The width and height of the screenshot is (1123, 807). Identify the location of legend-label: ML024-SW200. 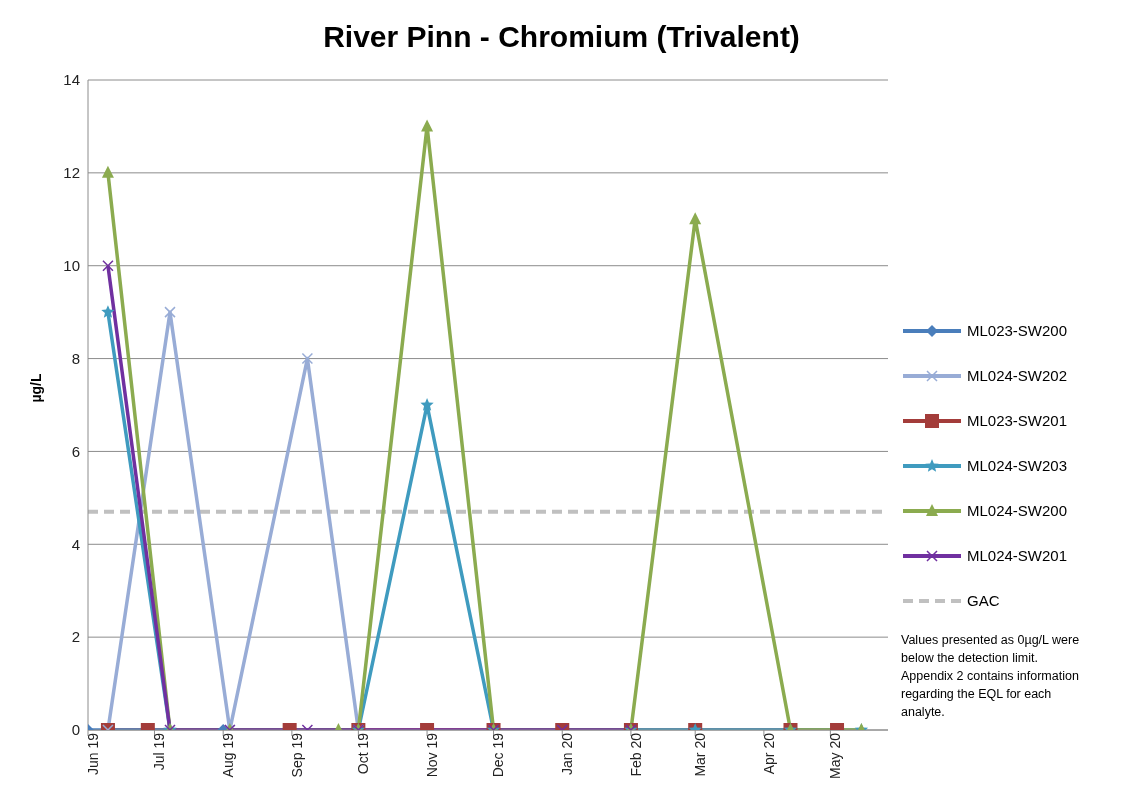
(1017, 510).